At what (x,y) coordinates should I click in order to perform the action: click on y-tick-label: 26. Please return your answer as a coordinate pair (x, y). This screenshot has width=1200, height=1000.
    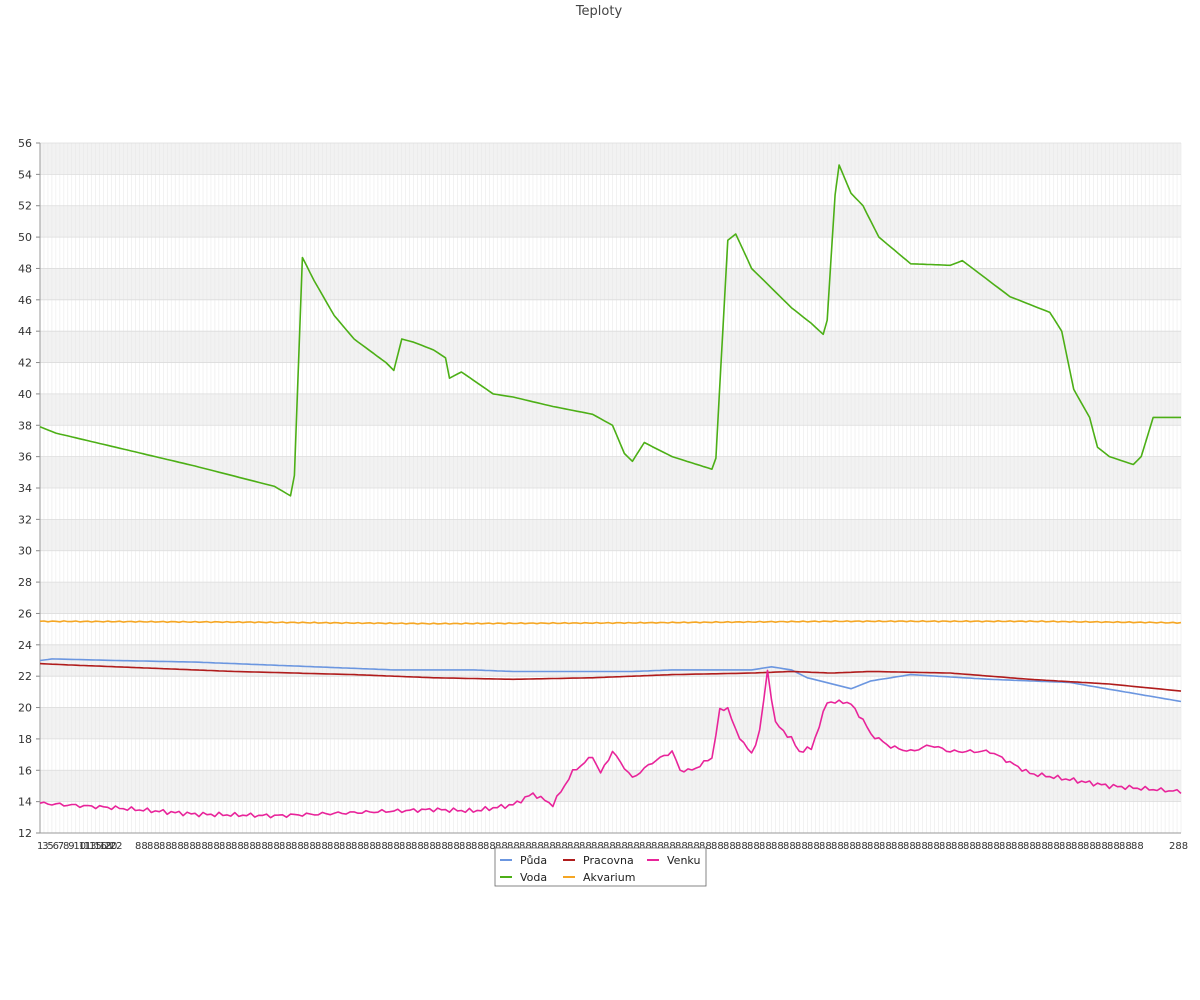
    Looking at the image, I should click on (25, 613).